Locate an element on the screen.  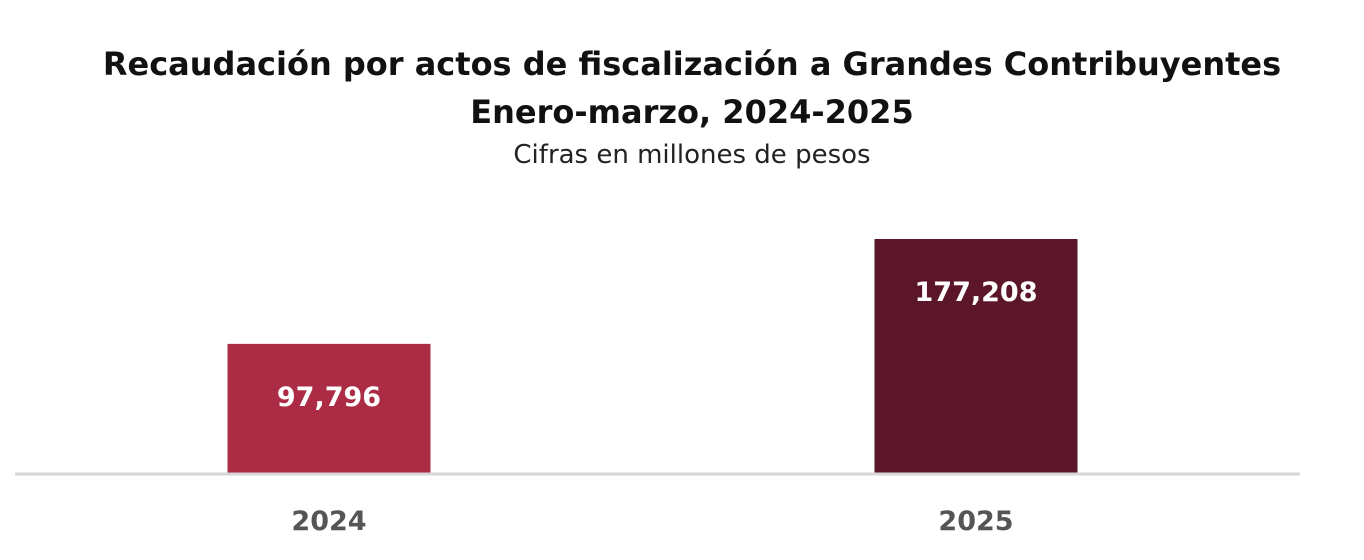
chart-title-period: Enero-marzo, 2024-2025 is located at coordinates (692, 112).